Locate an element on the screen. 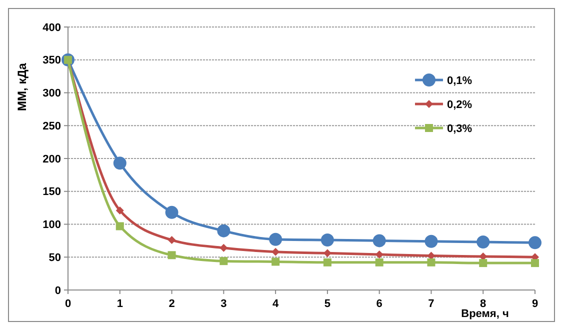  y-tick-label: 350 is located at coordinates (51, 60).